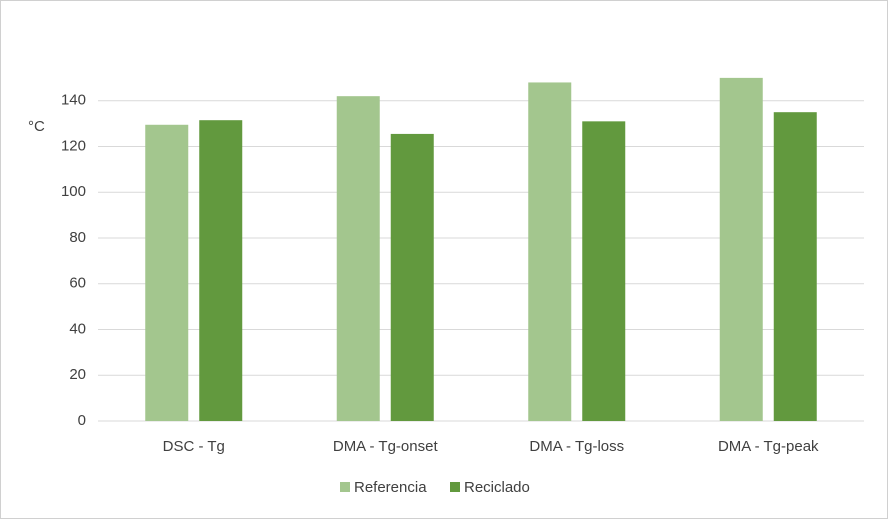 This screenshot has width=888, height=519. I want to click on y-tick-label: 20, so click(77, 374).